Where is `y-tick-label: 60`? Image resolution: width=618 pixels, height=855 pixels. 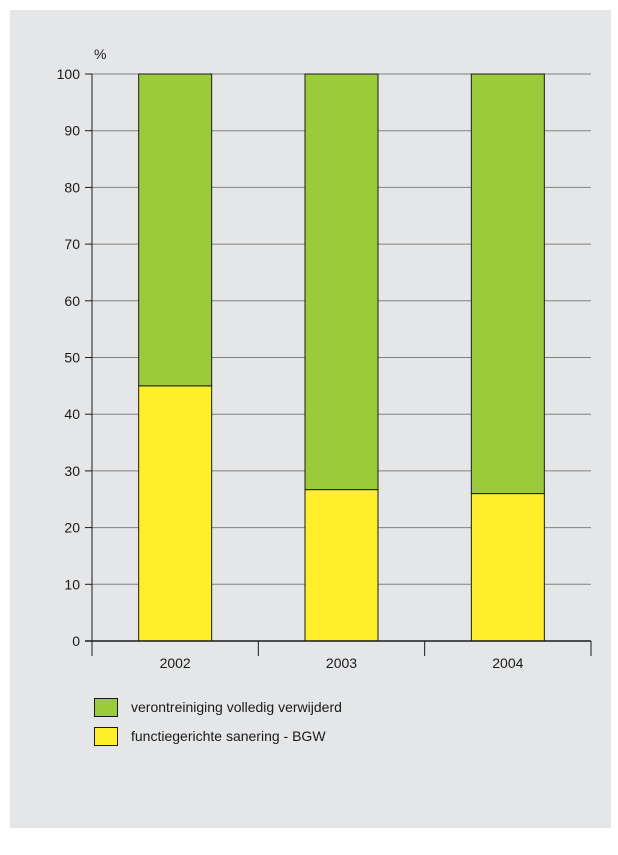
y-tick-label: 60 is located at coordinates (72, 301).